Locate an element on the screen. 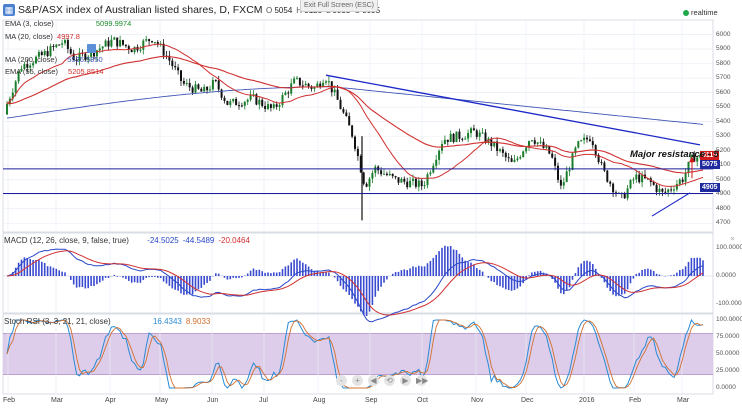 Image resolution: width=742 pixels, height=409 pixels. reset-icon: ⟲ is located at coordinates (389, 380).